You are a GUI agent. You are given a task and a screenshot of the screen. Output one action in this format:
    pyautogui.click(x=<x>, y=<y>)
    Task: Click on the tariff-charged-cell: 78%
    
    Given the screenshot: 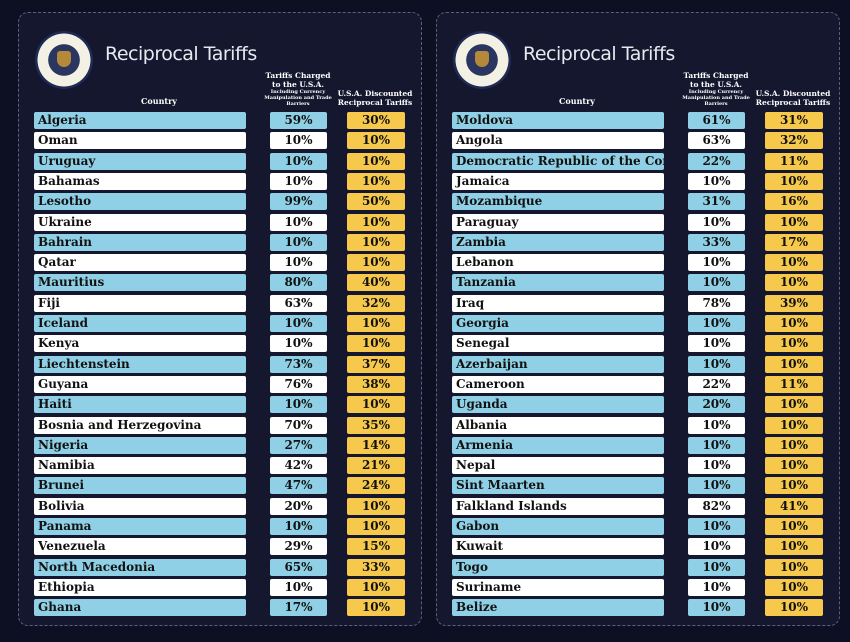 What is the action you would take?
    pyautogui.click(x=716, y=303)
    